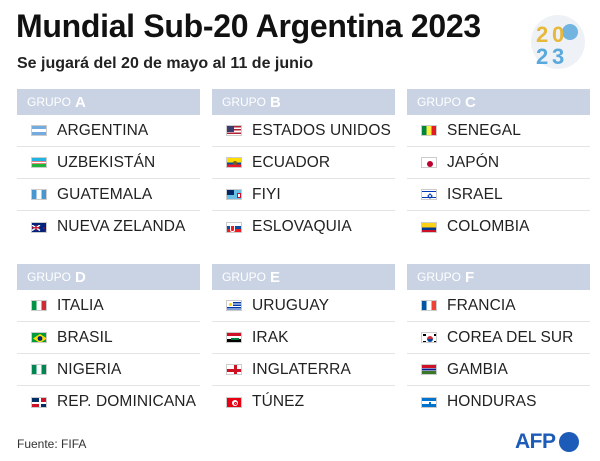  I want to click on france-flag-icon, so click(429, 305).